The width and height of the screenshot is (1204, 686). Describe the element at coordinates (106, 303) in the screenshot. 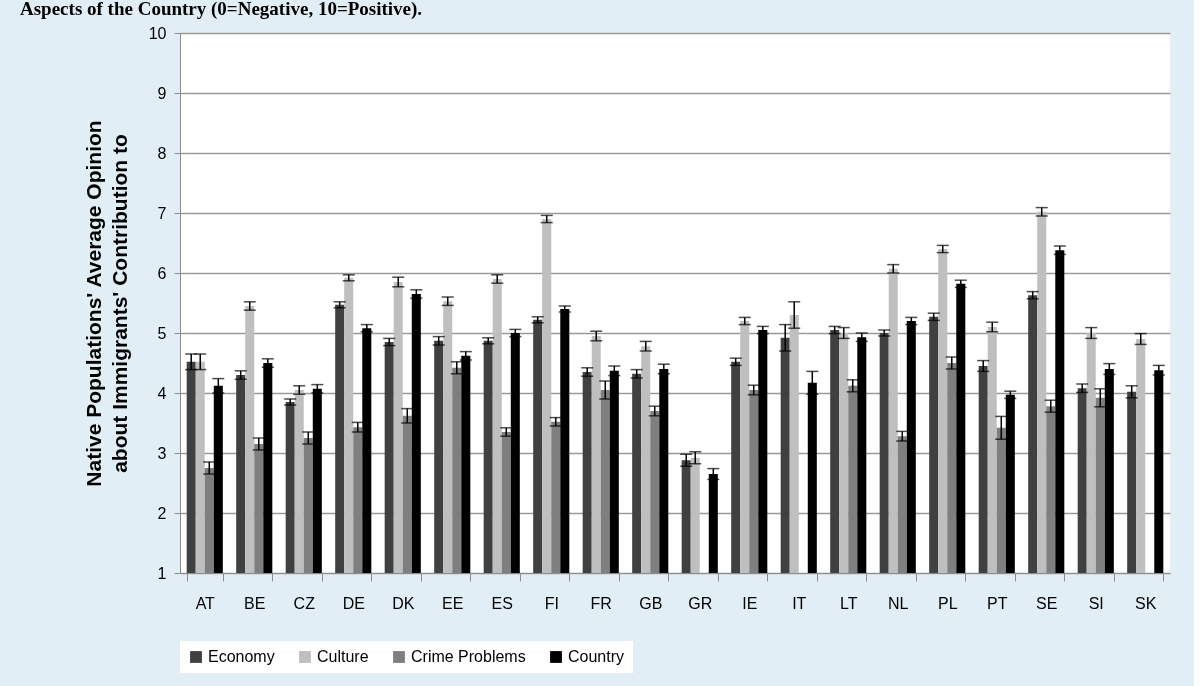

I see `y-axis-title: Native Populations' Average Opinion about Immigrants' Contribution to` at that location.